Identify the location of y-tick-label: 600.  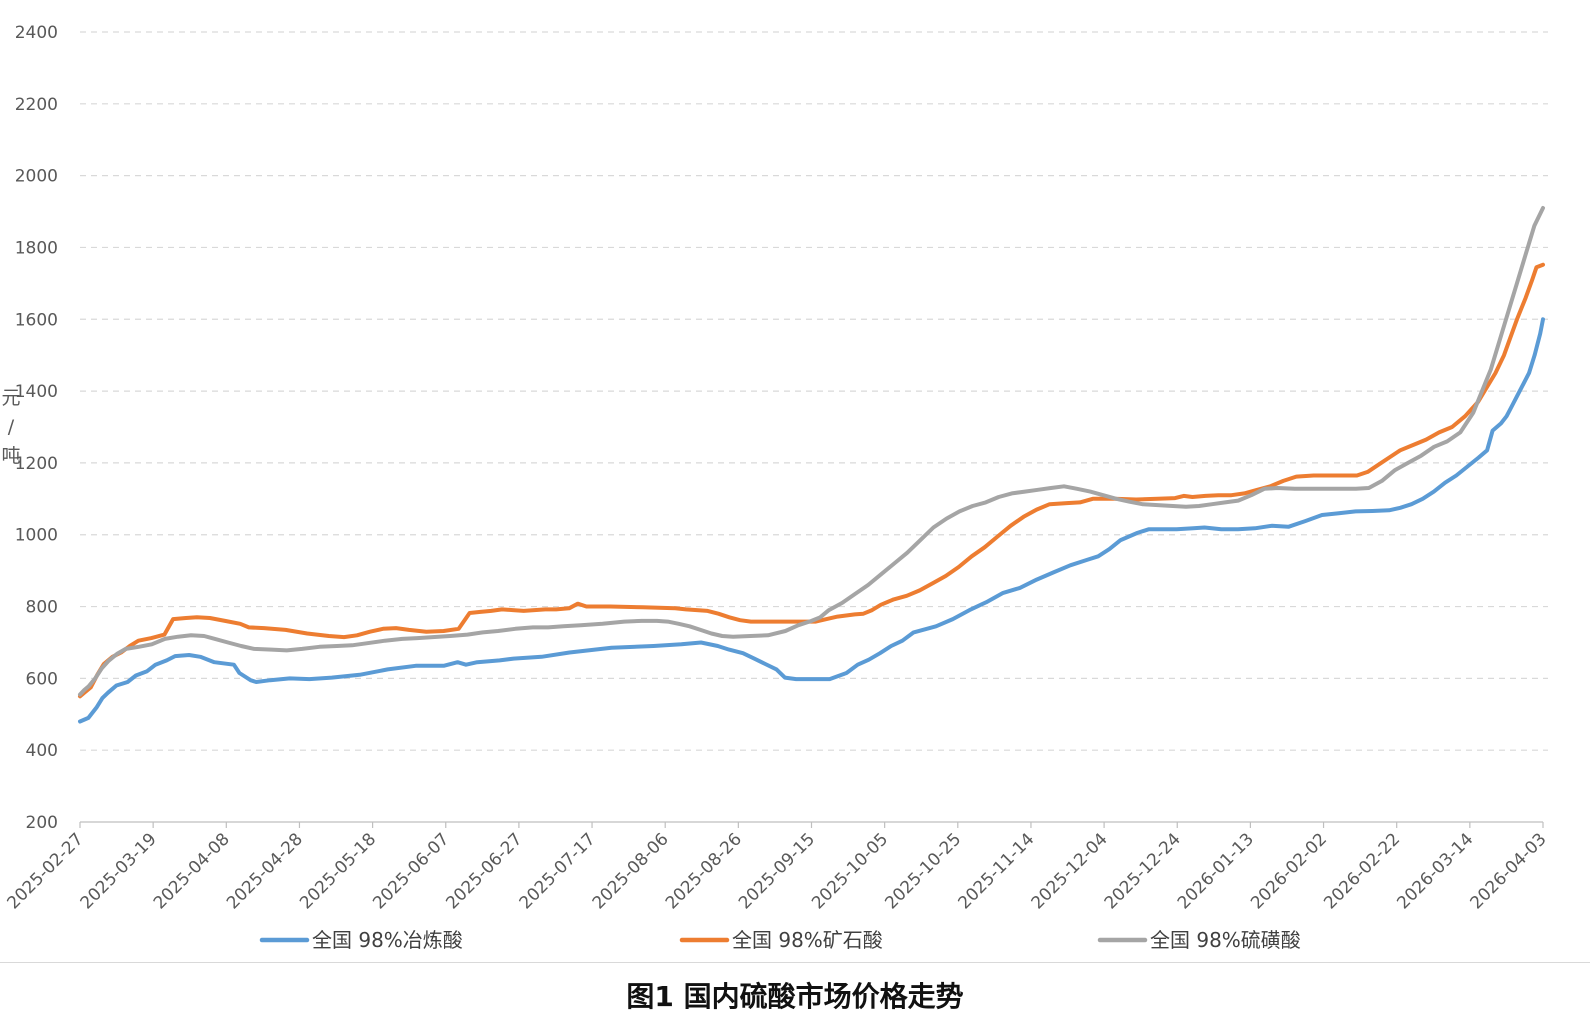
(42, 679).